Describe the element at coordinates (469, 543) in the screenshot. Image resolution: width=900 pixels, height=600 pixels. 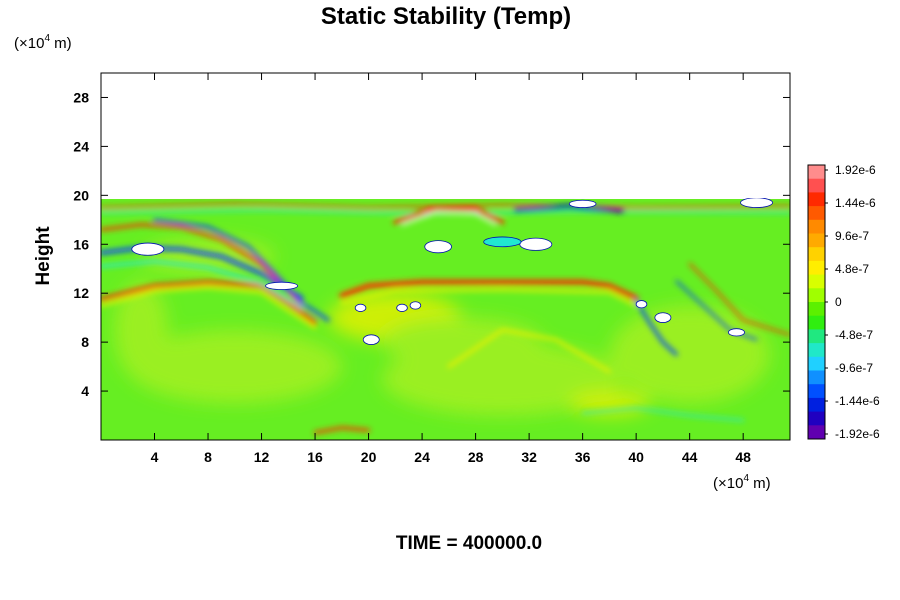
I see `time-label: TIME = 400000.0` at that location.